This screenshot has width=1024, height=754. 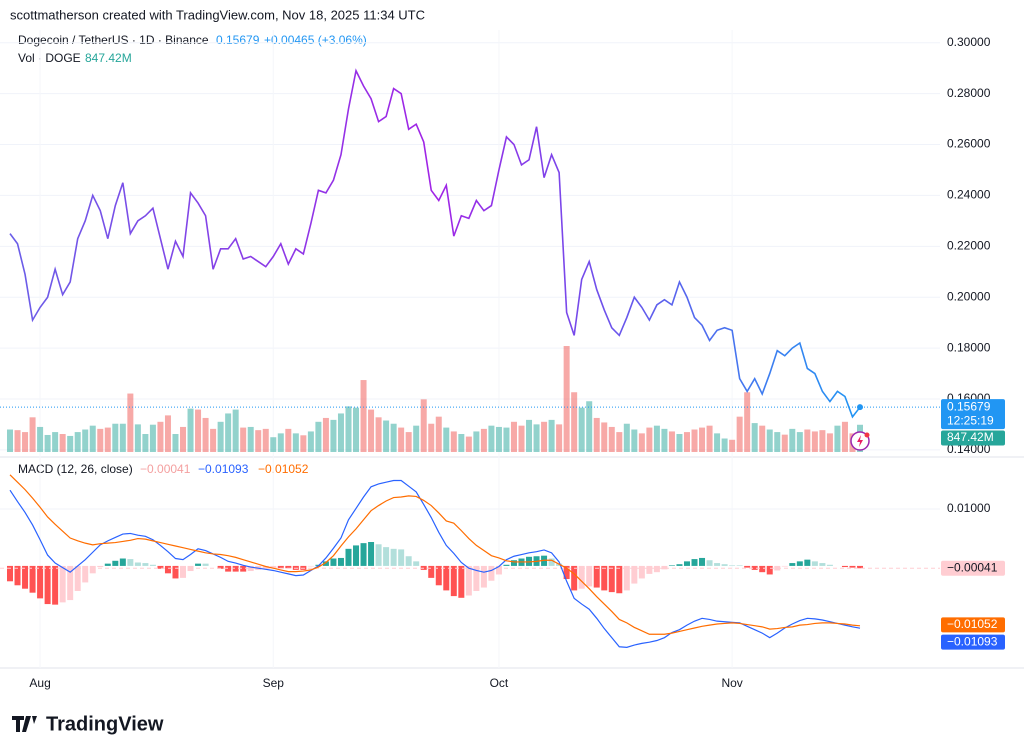 I want to click on x-tick-label: Sep, so click(x=274, y=683).